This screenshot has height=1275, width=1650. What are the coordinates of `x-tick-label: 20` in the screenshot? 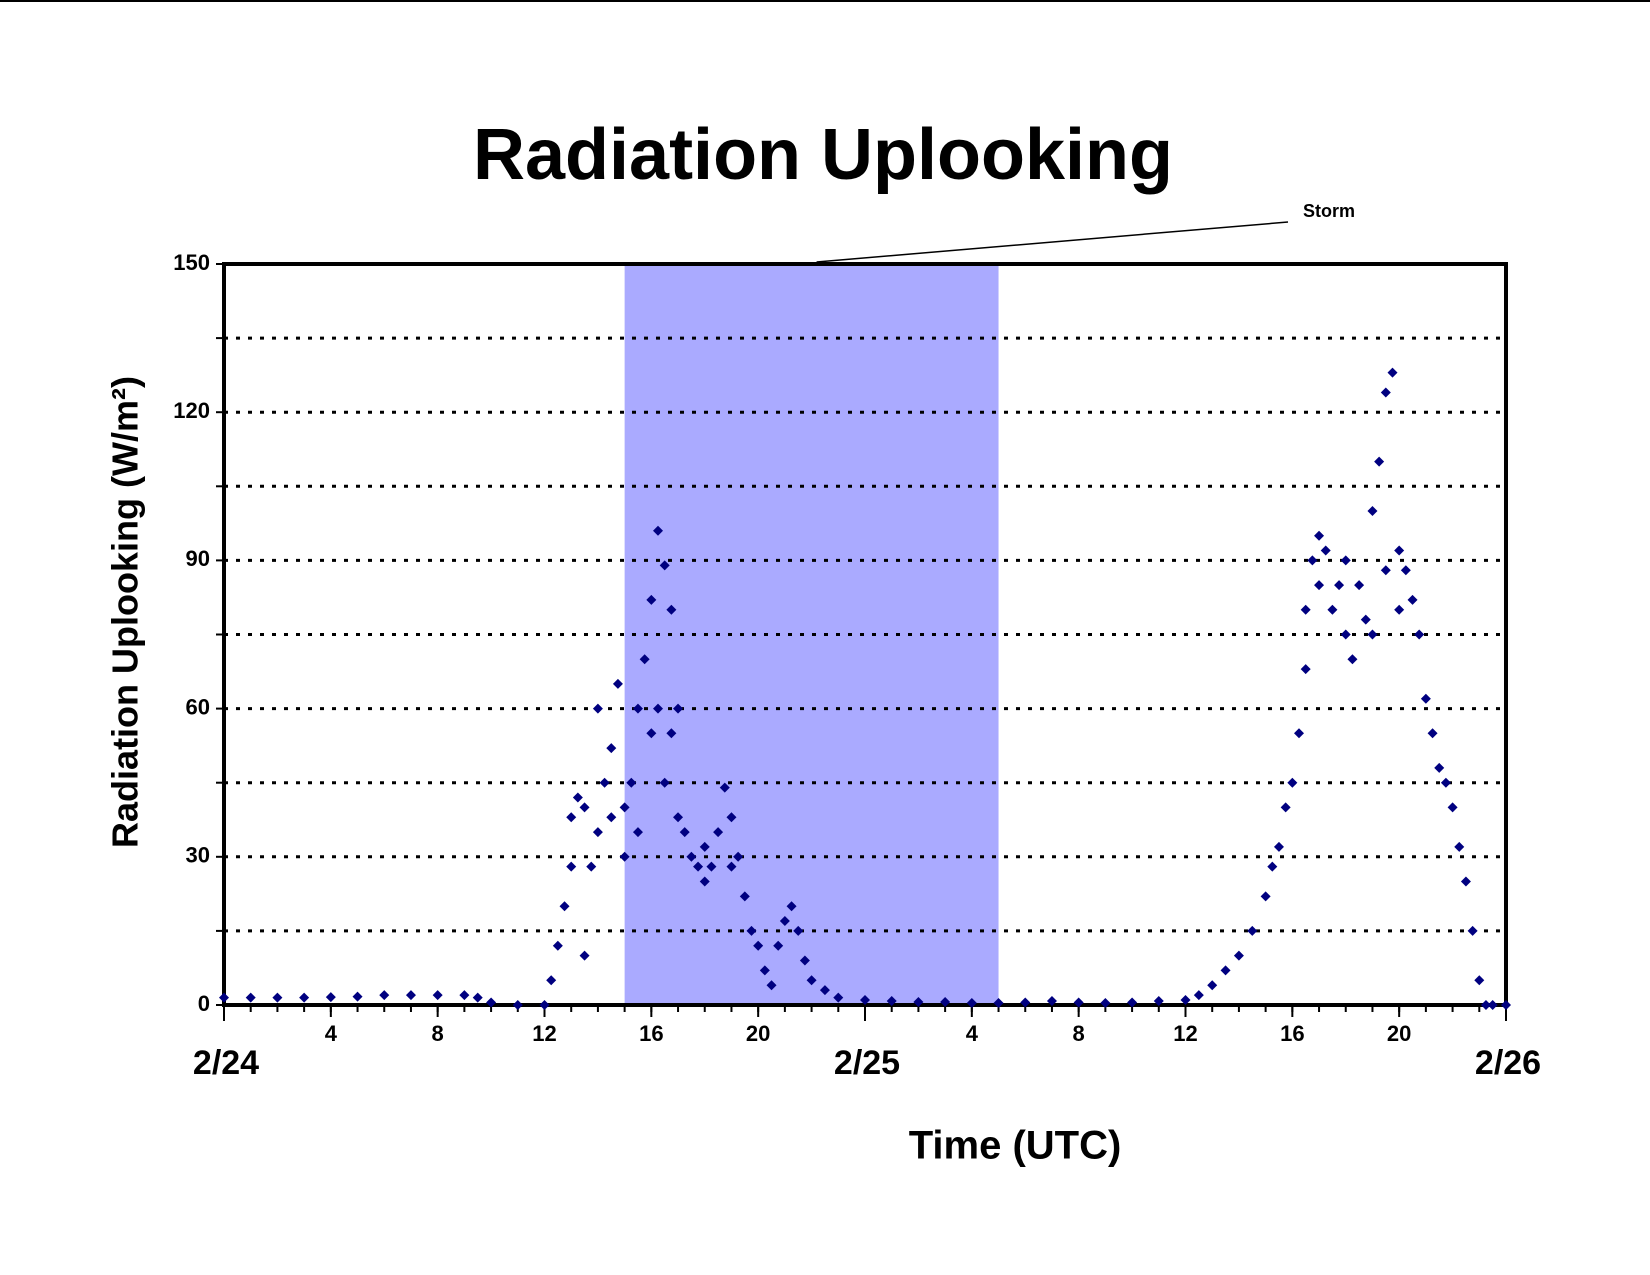 It's located at (758, 1033).